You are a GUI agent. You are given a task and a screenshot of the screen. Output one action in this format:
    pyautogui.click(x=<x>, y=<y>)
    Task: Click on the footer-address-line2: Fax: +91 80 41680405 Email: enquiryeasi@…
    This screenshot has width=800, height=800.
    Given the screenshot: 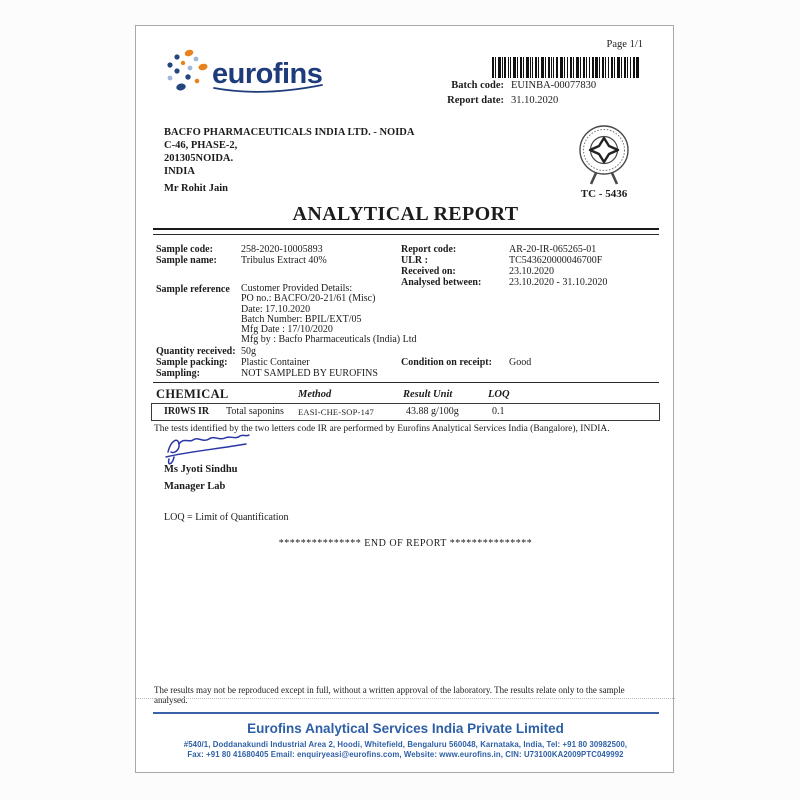 What is the action you would take?
    pyautogui.click(x=405, y=754)
    